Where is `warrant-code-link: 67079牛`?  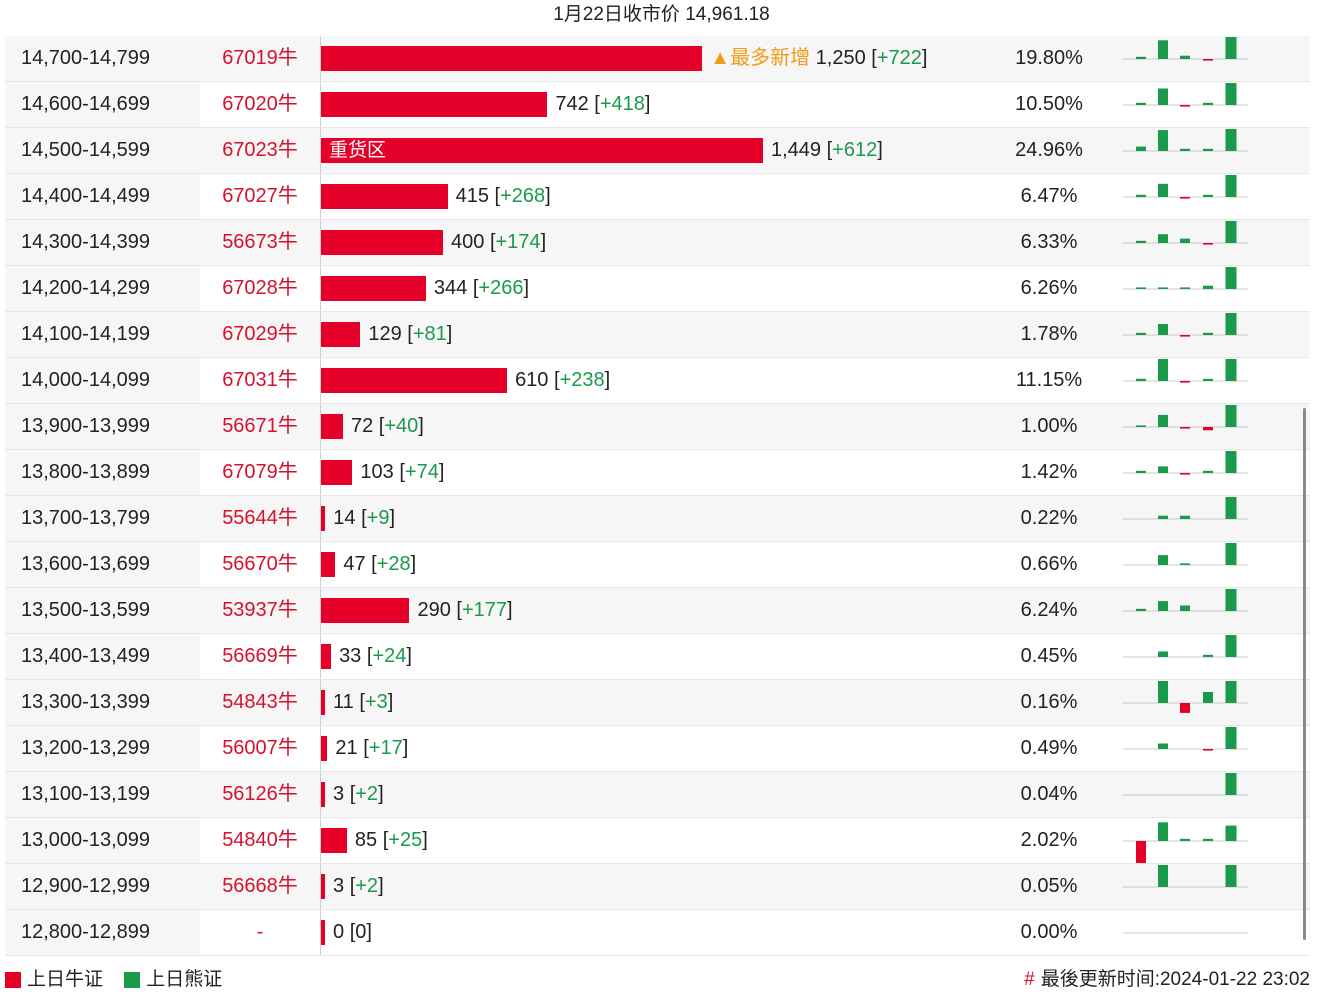
warrant-code-link: 67079牛 is located at coordinates (260, 472).